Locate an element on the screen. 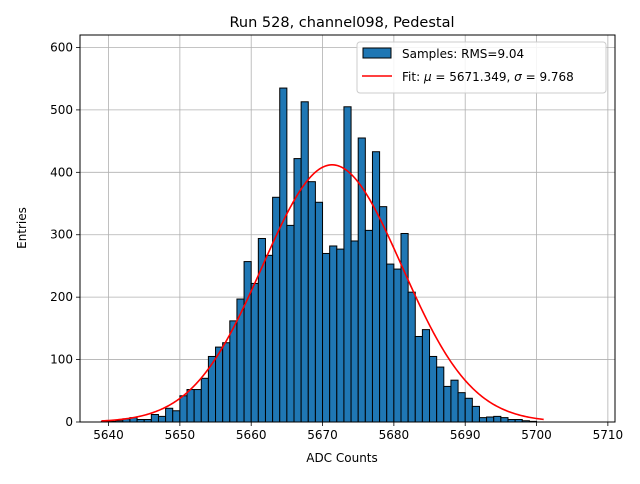  x-tick-label: 5670 is located at coordinates (322, 435).